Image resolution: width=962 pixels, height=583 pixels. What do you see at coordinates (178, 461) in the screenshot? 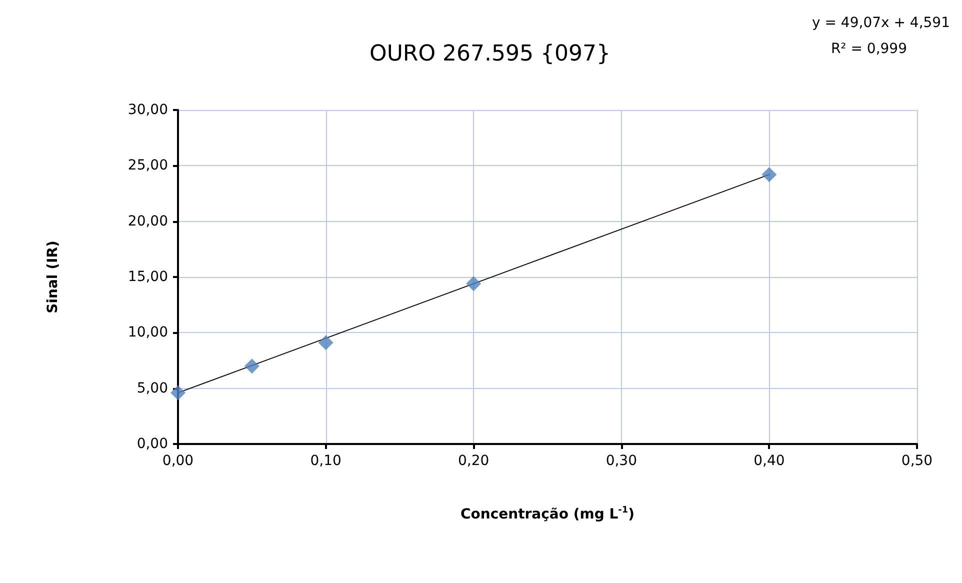
I see `x-tick-label: 0,00` at bounding box center [178, 461].